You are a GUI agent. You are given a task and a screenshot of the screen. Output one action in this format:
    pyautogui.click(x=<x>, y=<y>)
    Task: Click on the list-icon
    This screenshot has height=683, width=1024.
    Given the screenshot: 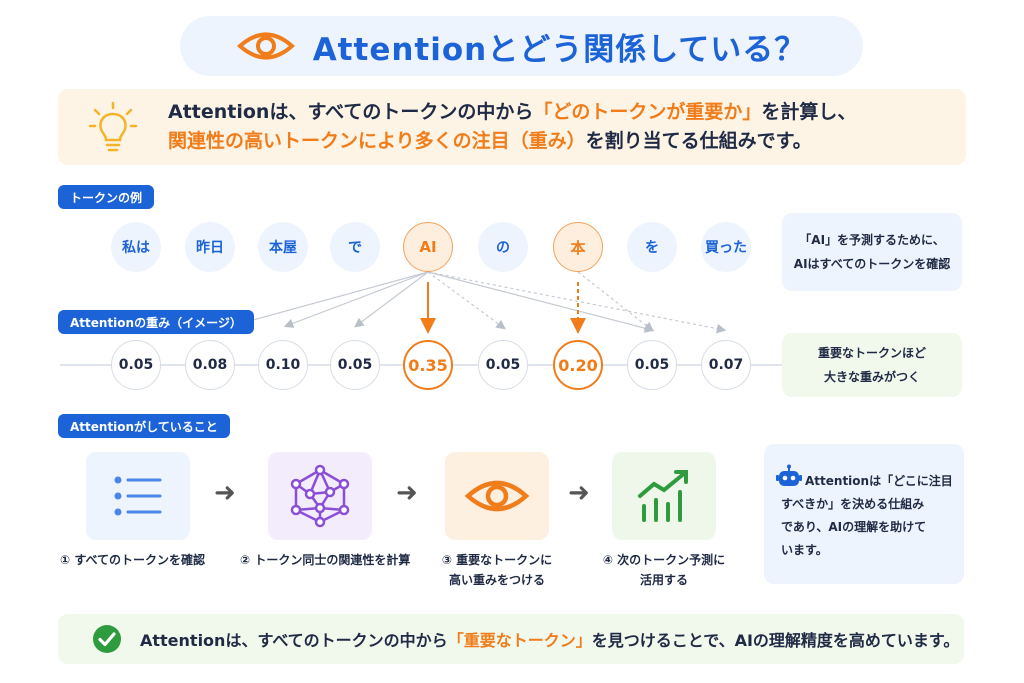 What is the action you would take?
    pyautogui.click(x=138, y=496)
    